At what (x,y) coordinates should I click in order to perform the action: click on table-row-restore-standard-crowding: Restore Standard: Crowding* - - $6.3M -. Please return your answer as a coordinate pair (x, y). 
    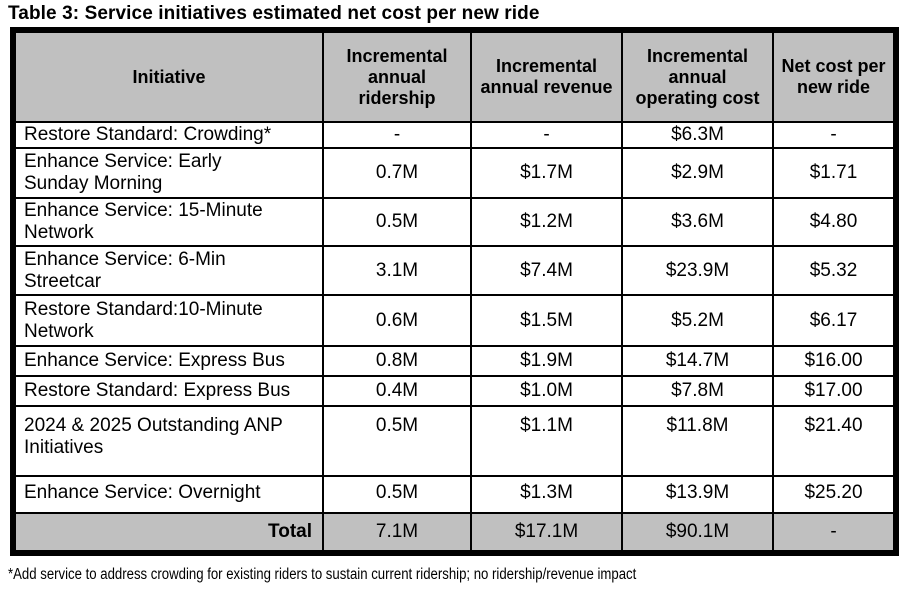
    Looking at the image, I should click on (454, 135).